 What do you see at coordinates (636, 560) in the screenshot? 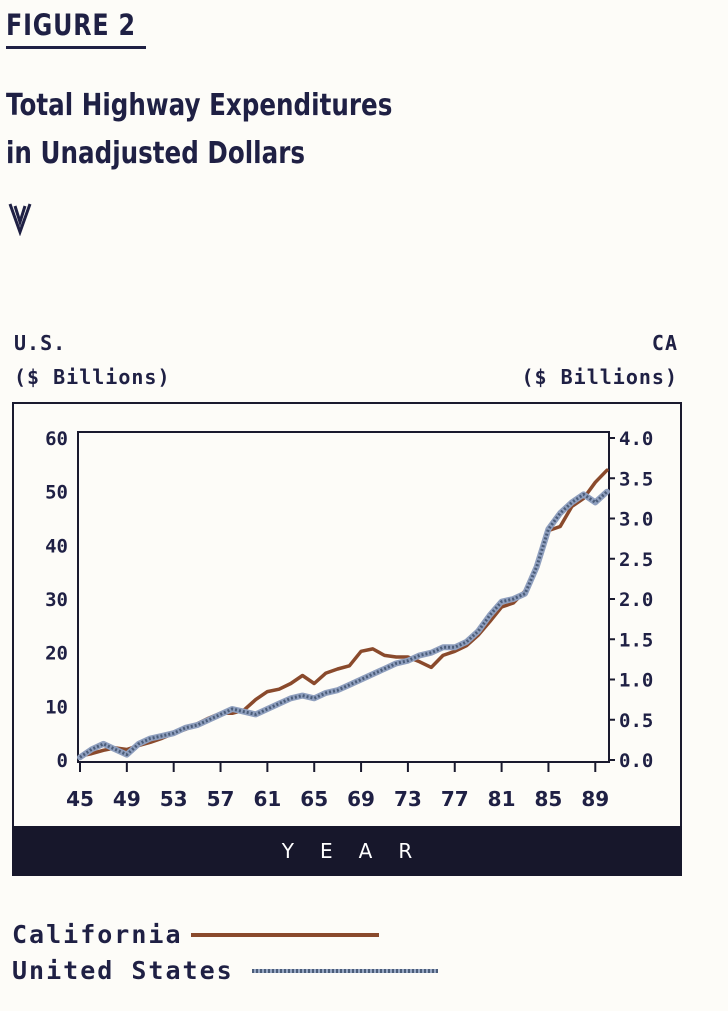
I see `right-tick-label: 2.5` at bounding box center [636, 560].